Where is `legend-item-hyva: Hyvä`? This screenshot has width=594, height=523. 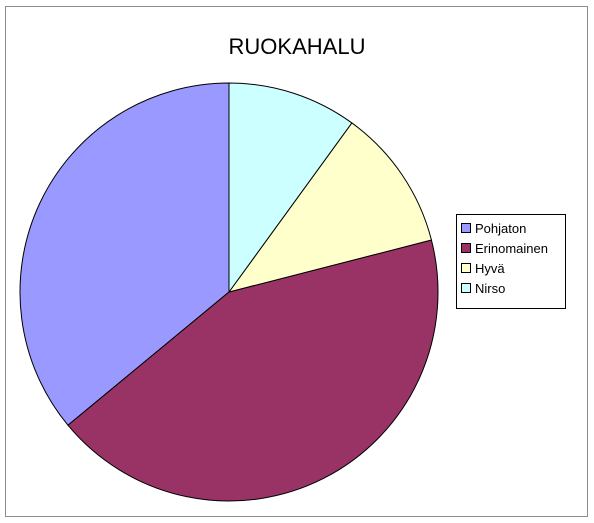 legend-item-hyva: Hyvä is located at coordinates (513, 268).